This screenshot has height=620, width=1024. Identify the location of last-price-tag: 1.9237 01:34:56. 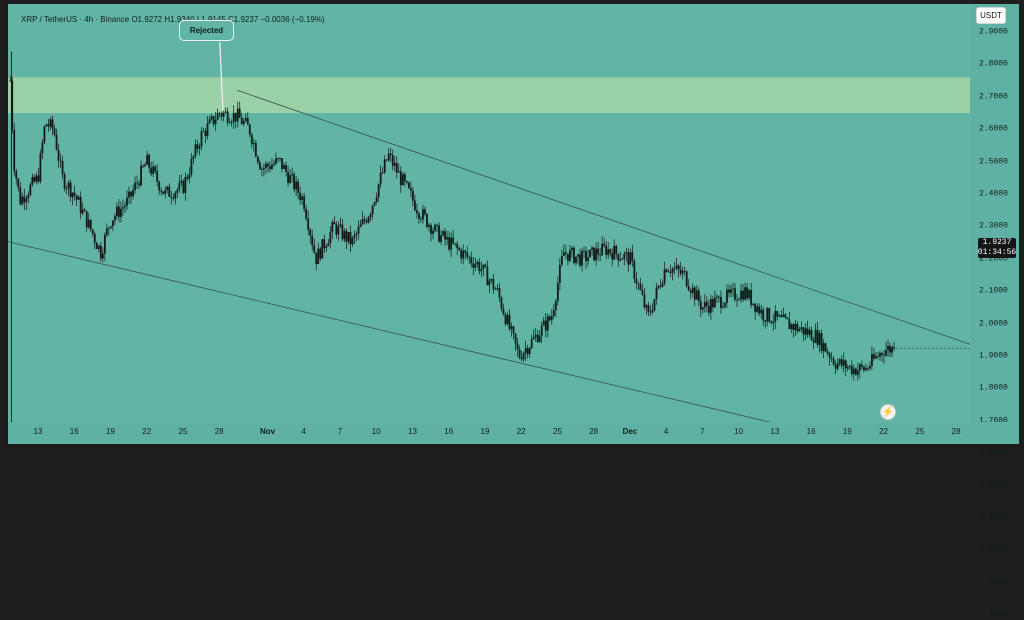
(997, 248).